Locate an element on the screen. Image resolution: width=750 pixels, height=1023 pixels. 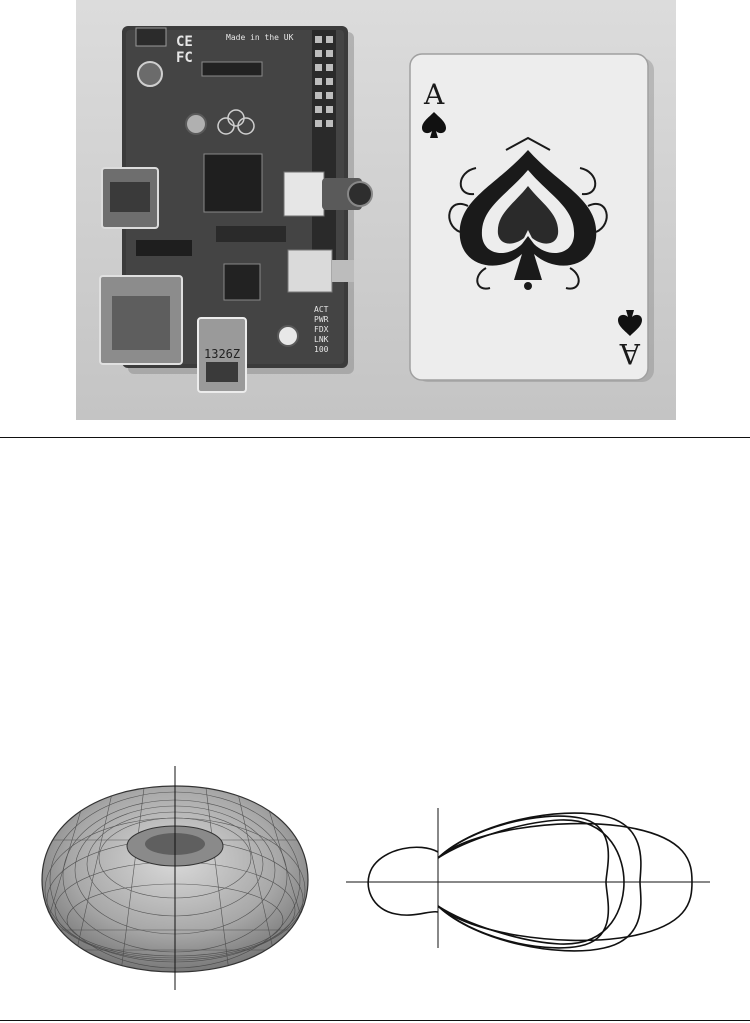
mounting-hole is located at coordinates (196, 124).